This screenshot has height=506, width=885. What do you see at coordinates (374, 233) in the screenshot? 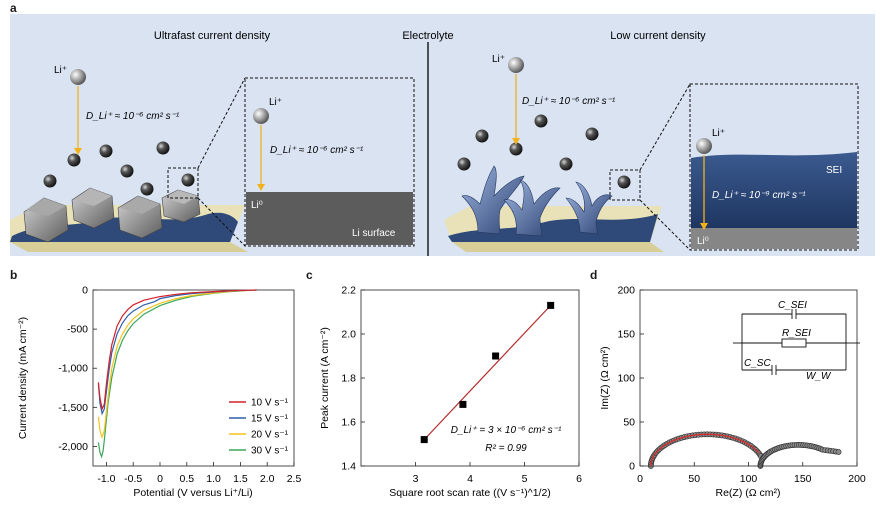
I see `li-surface-label: Li surface` at bounding box center [374, 233].